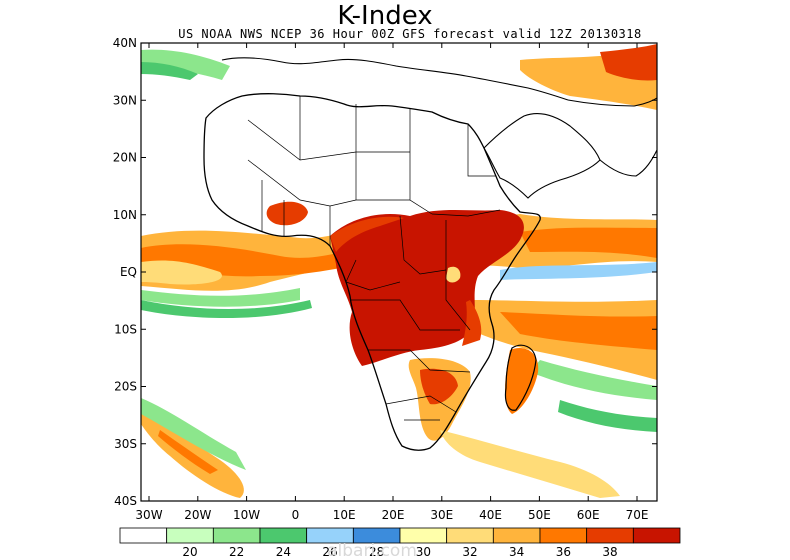 The height and width of the screenshot is (560, 790). I want to click on colorbar-label: 32, so click(469, 552).